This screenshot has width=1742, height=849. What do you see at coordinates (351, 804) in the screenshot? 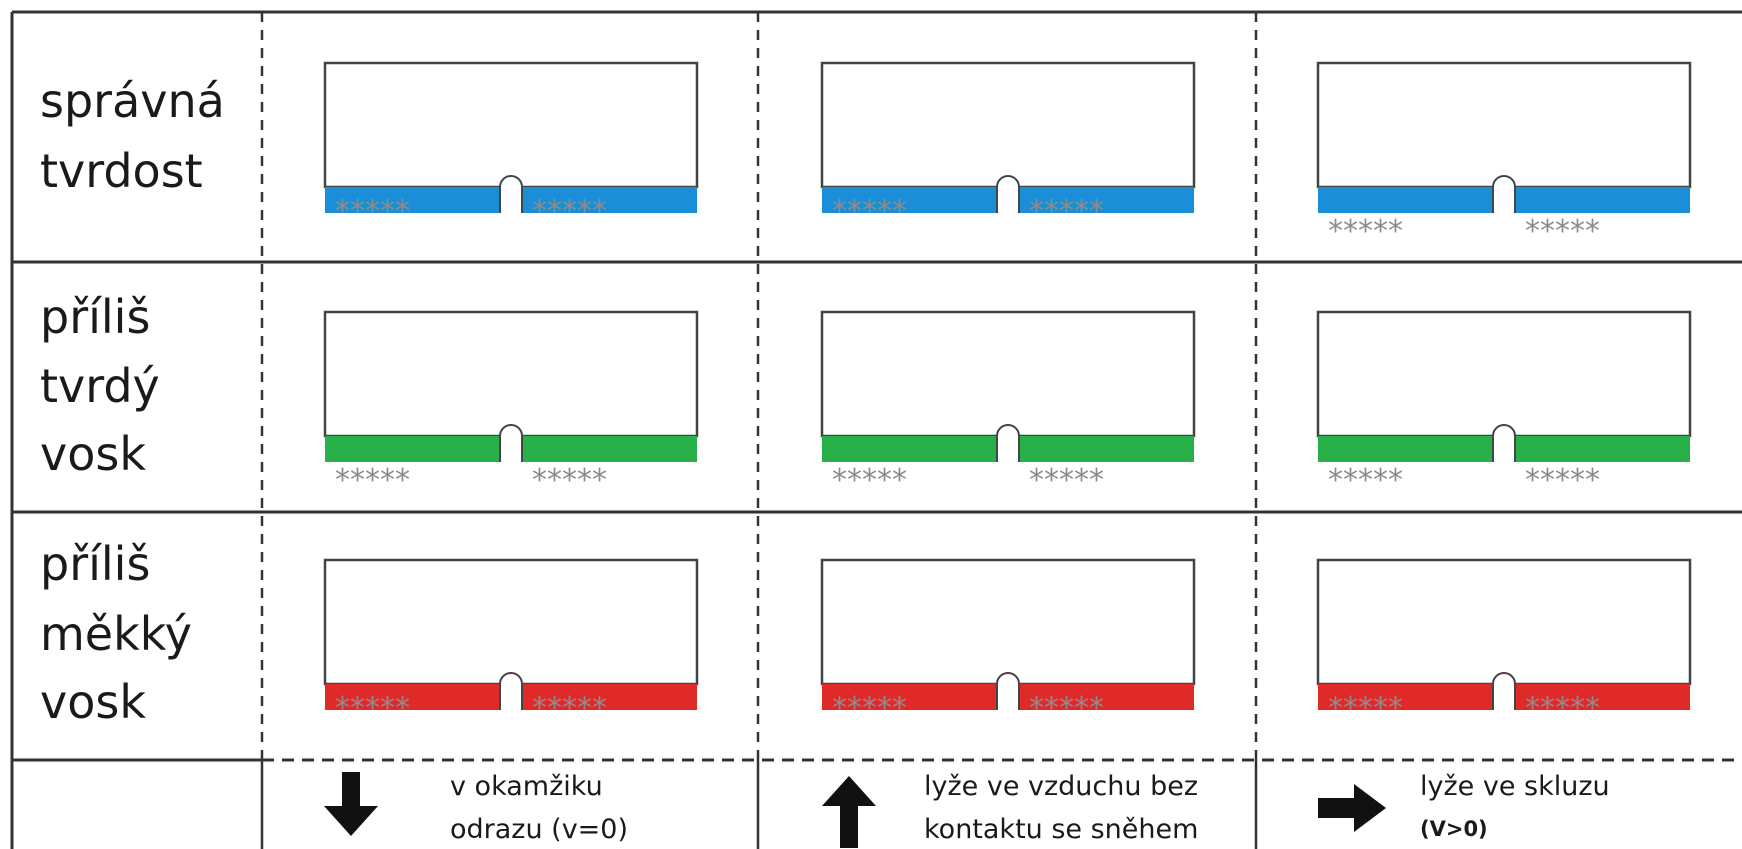
I see `arrow-down-icon` at bounding box center [351, 804].